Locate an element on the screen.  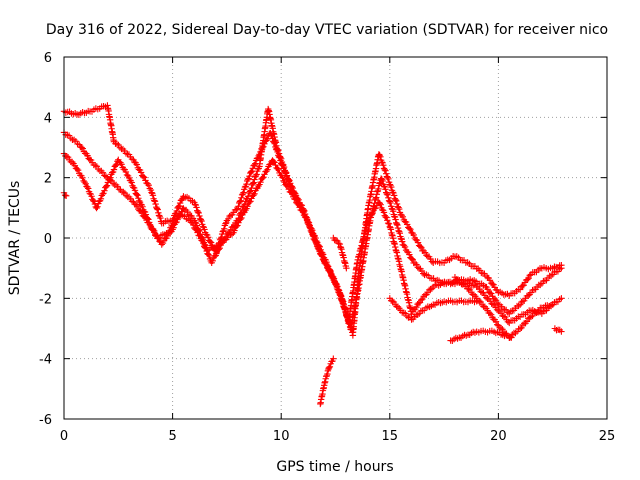
x-axis-label: GPS time / hours is located at coordinates (334, 467).